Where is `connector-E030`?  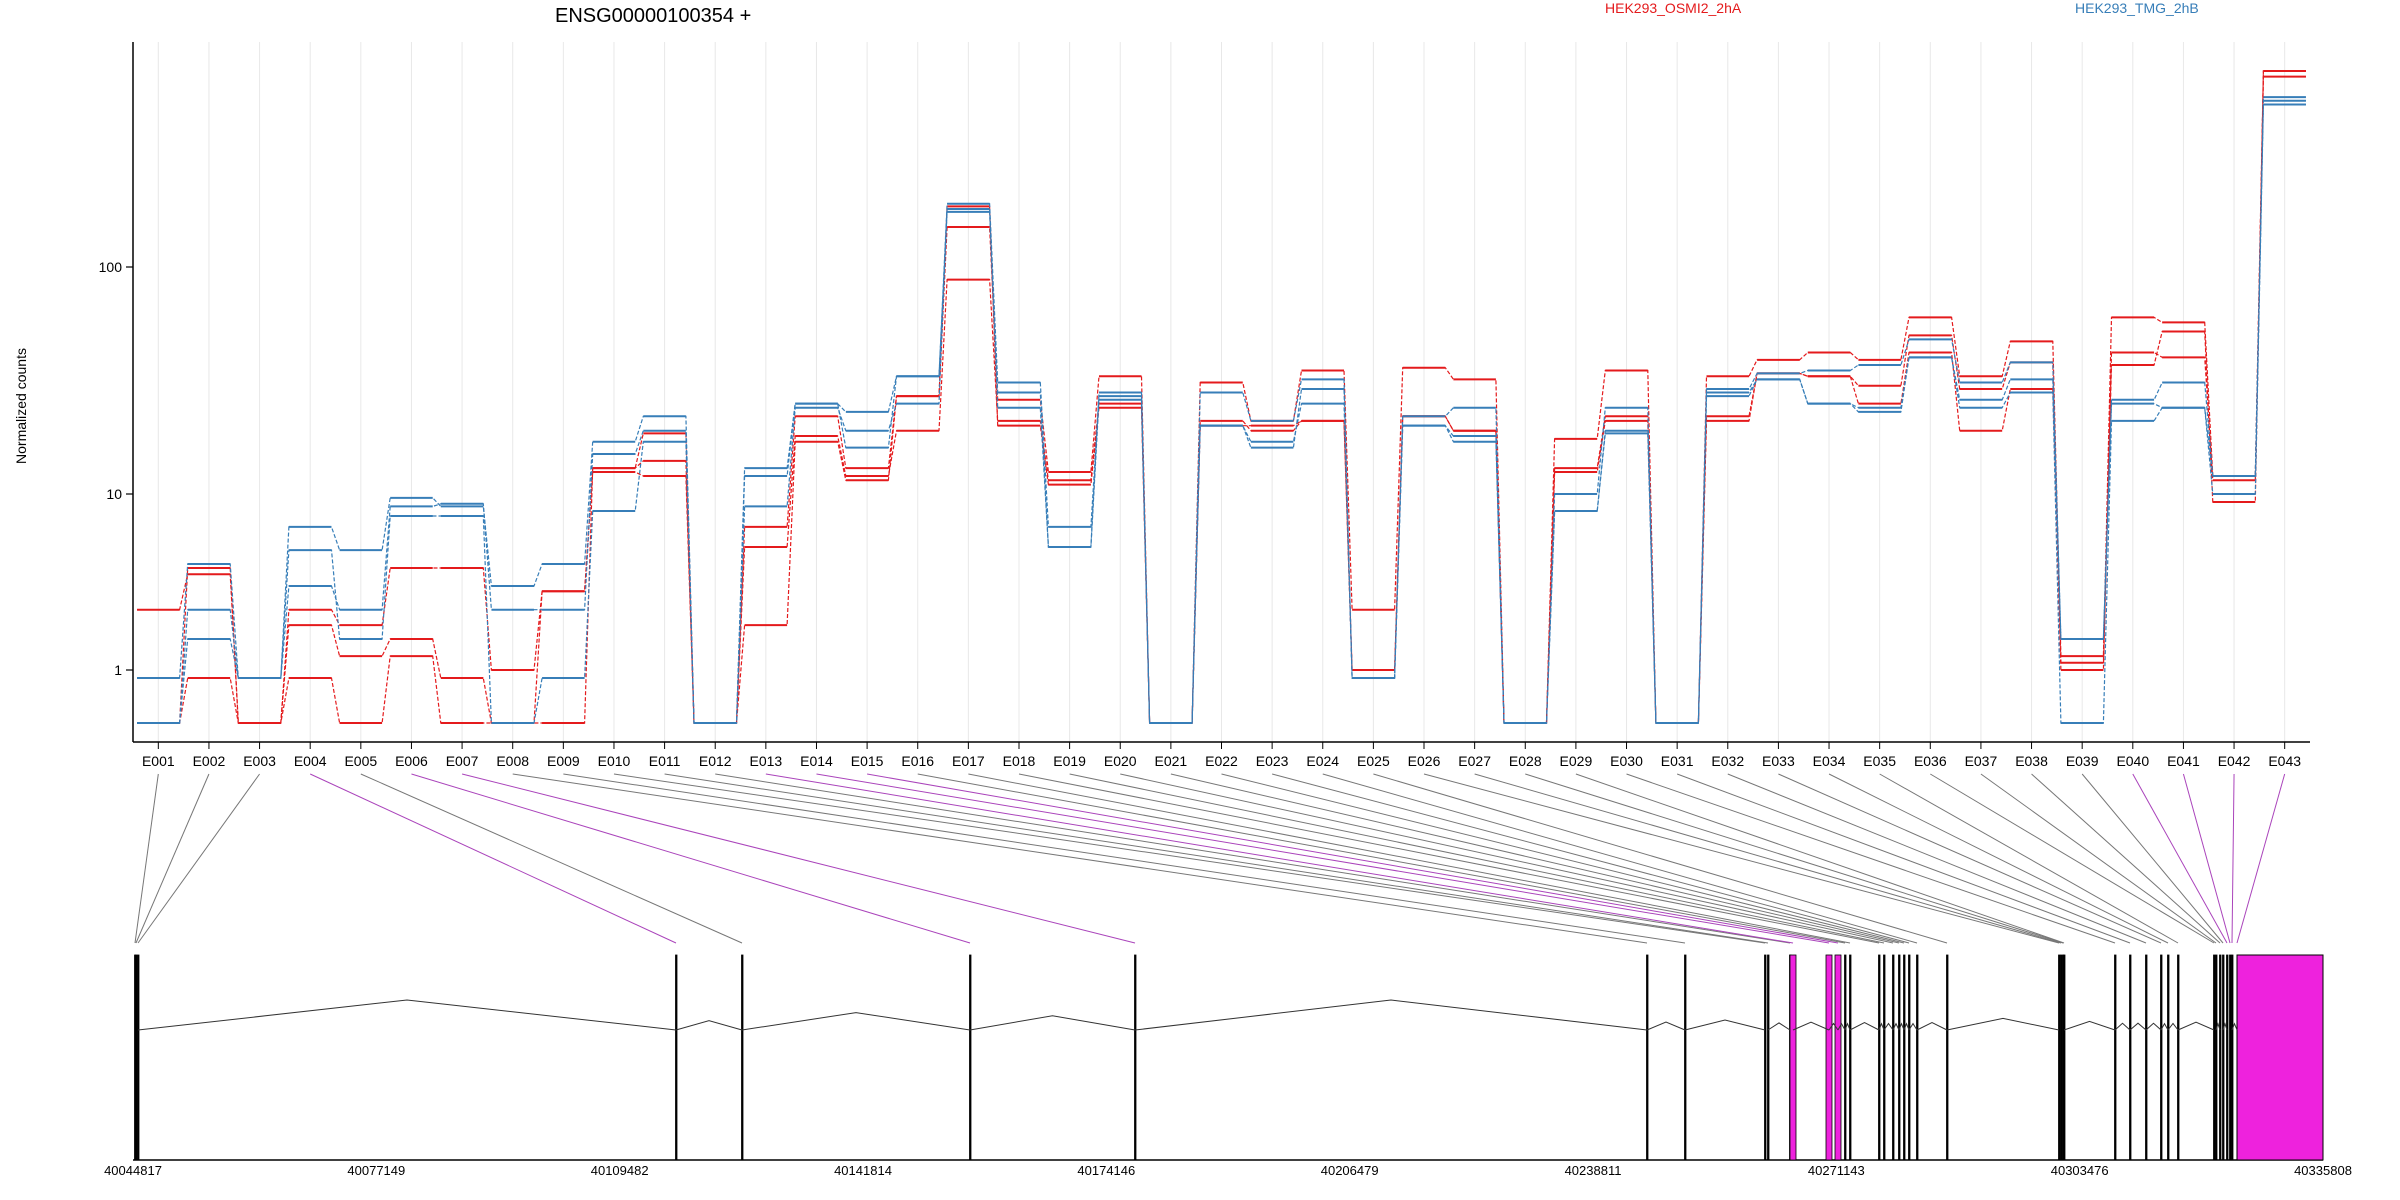
connector-E030 is located at coordinates (1871, 858).